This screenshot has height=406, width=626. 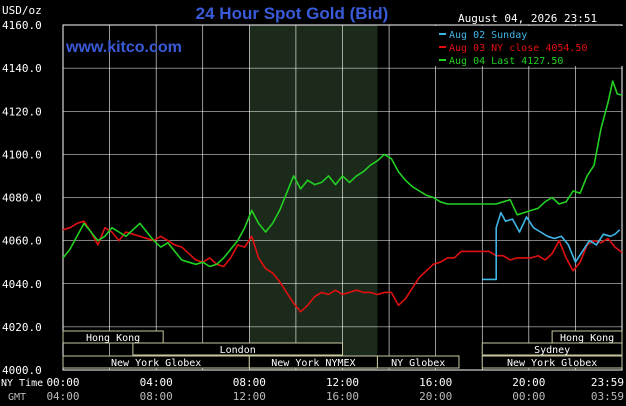 What do you see at coordinates (22, 10) in the screenshot?
I see `unit-label: USD/oz` at bounding box center [22, 10].